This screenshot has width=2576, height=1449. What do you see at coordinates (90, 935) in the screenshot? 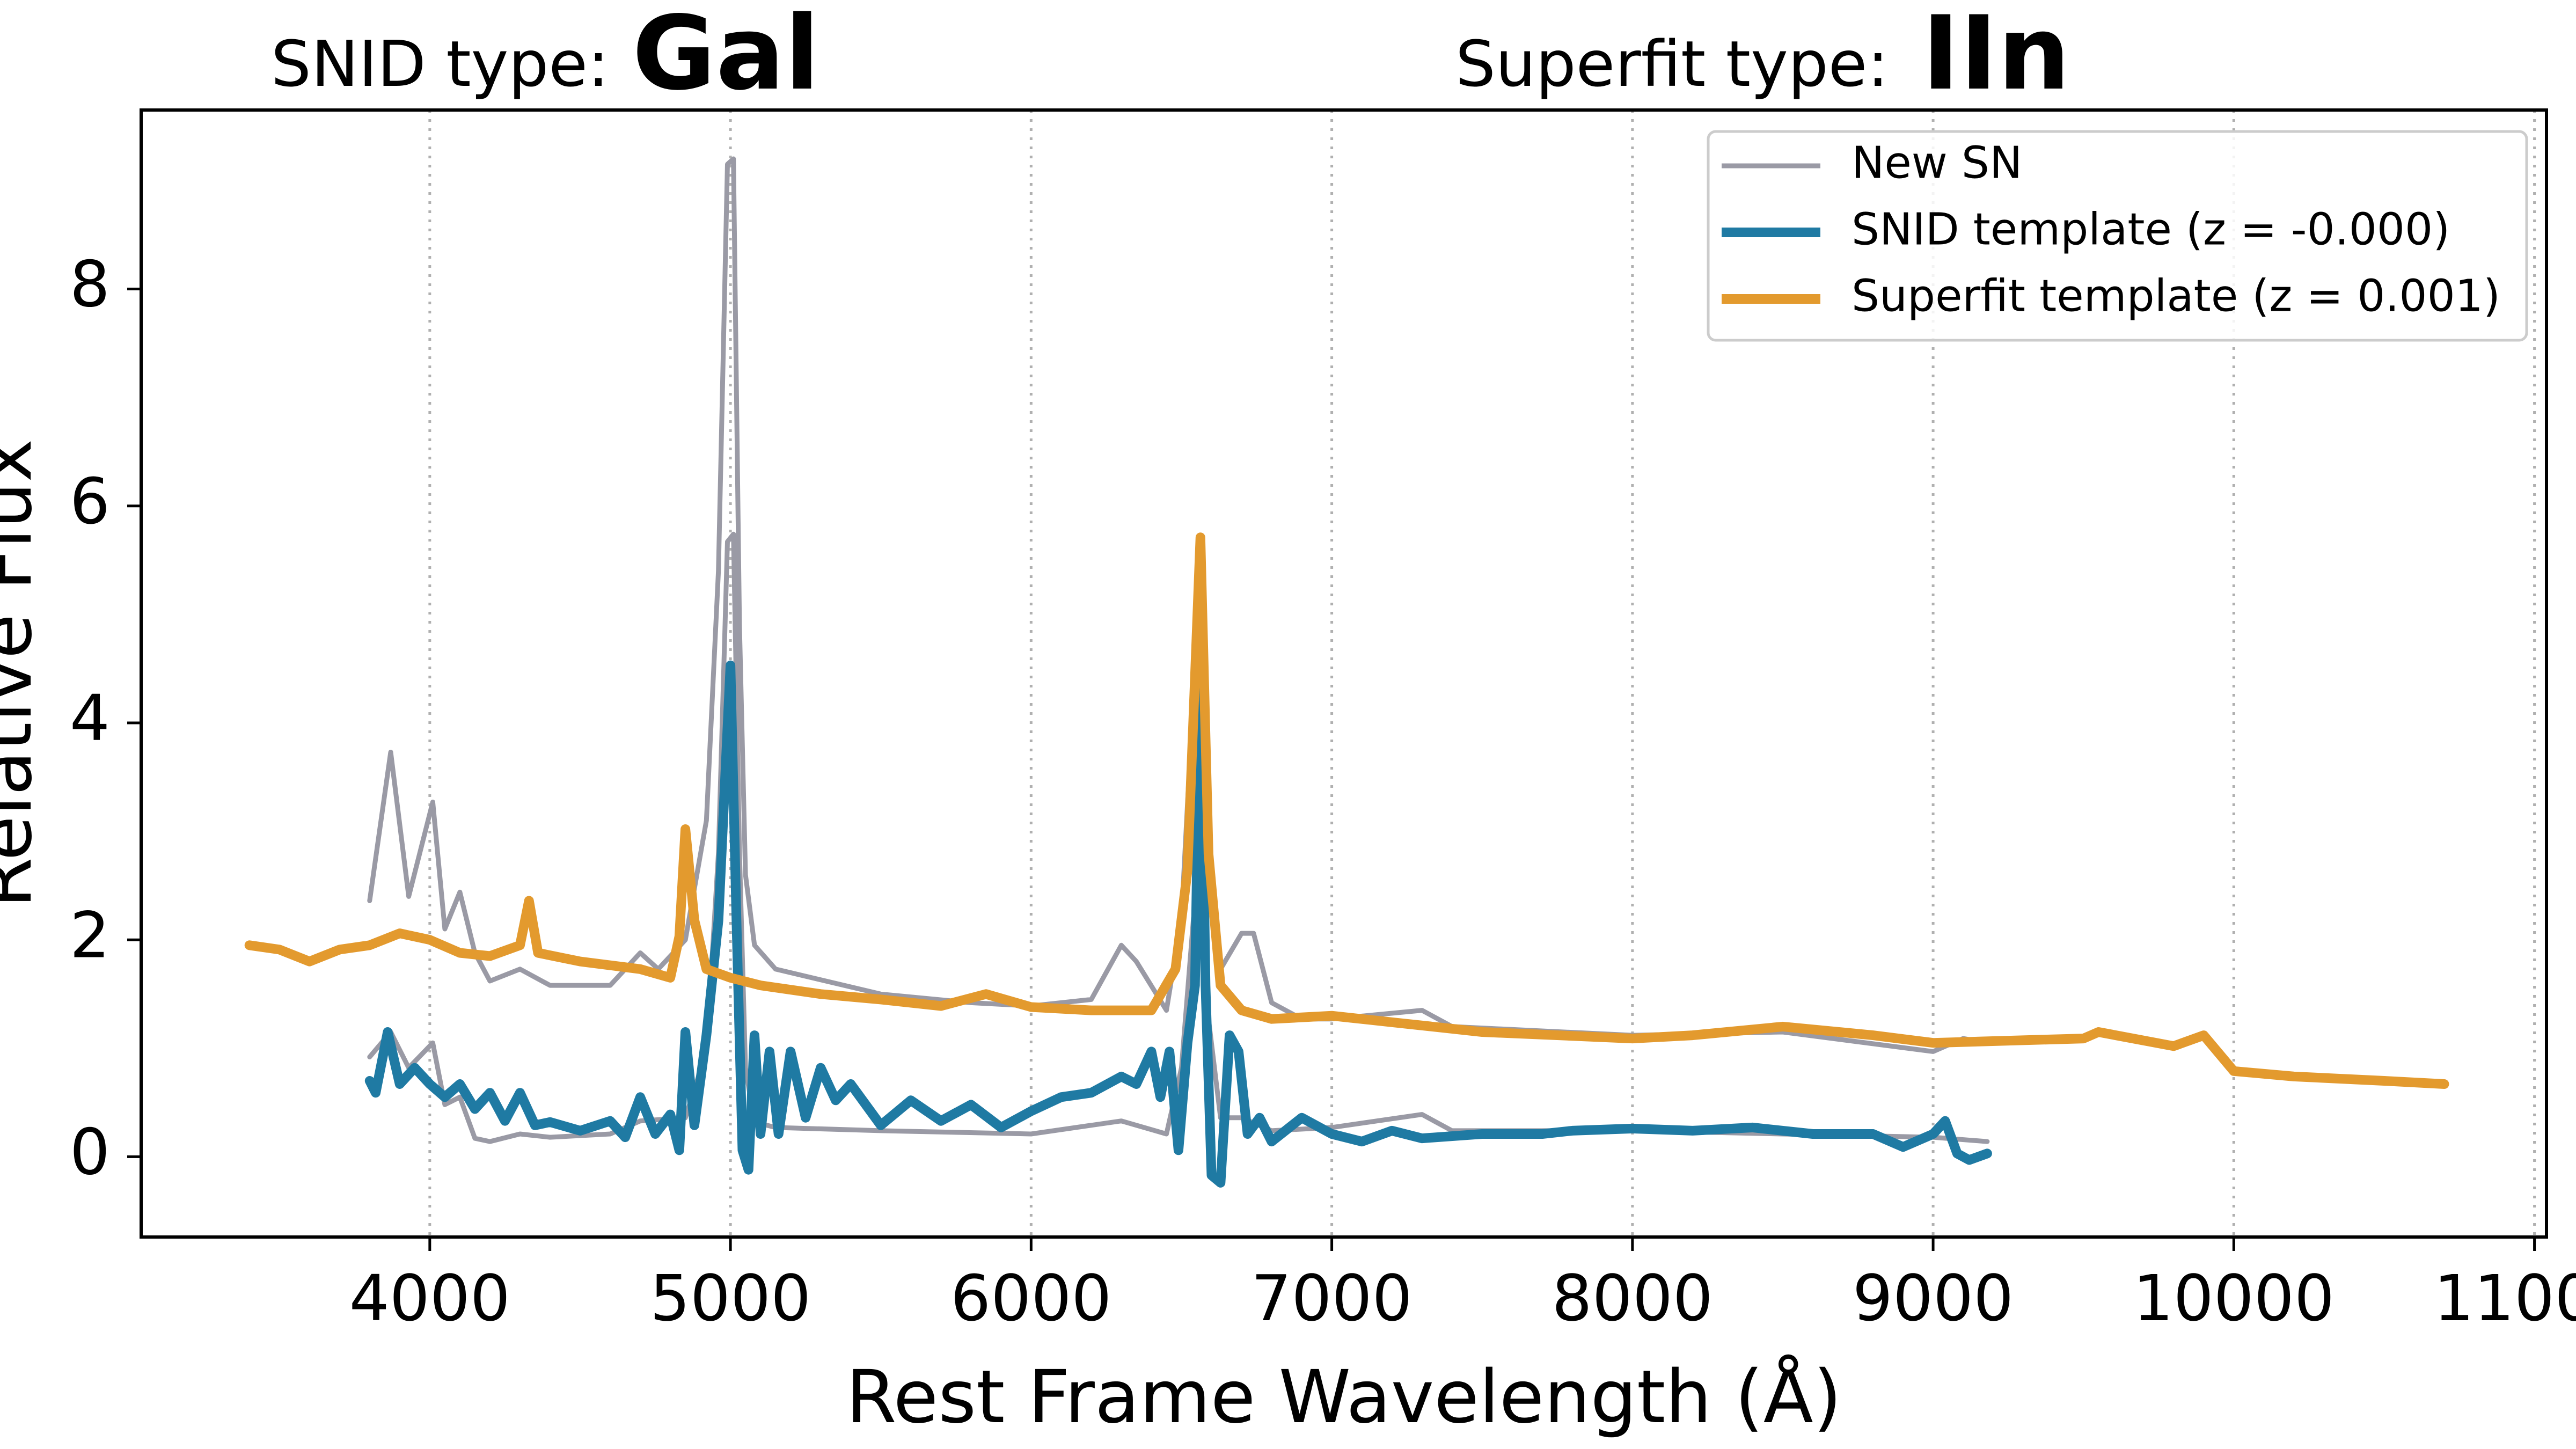
I see `y-tick-label: 2` at bounding box center [90, 935].